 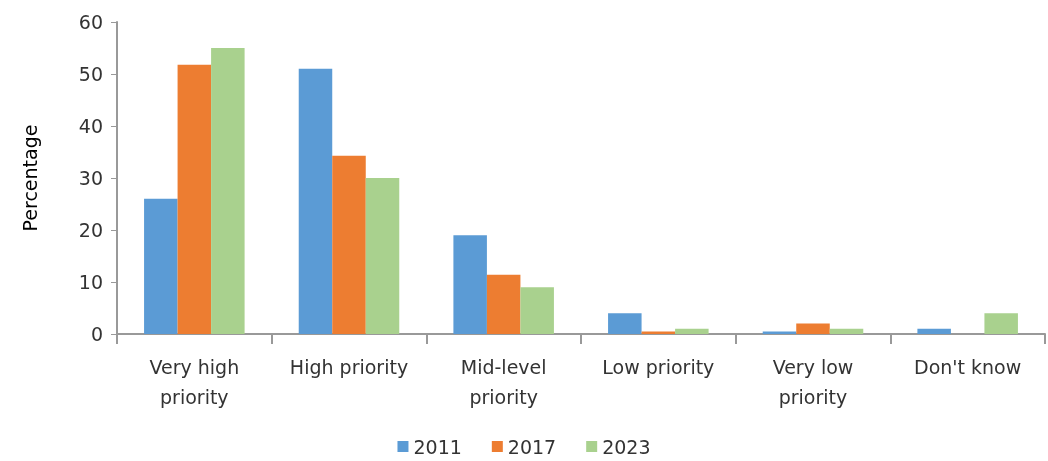 What do you see at coordinates (90, 74) in the screenshot?
I see `y-tick-label: 50` at bounding box center [90, 74].